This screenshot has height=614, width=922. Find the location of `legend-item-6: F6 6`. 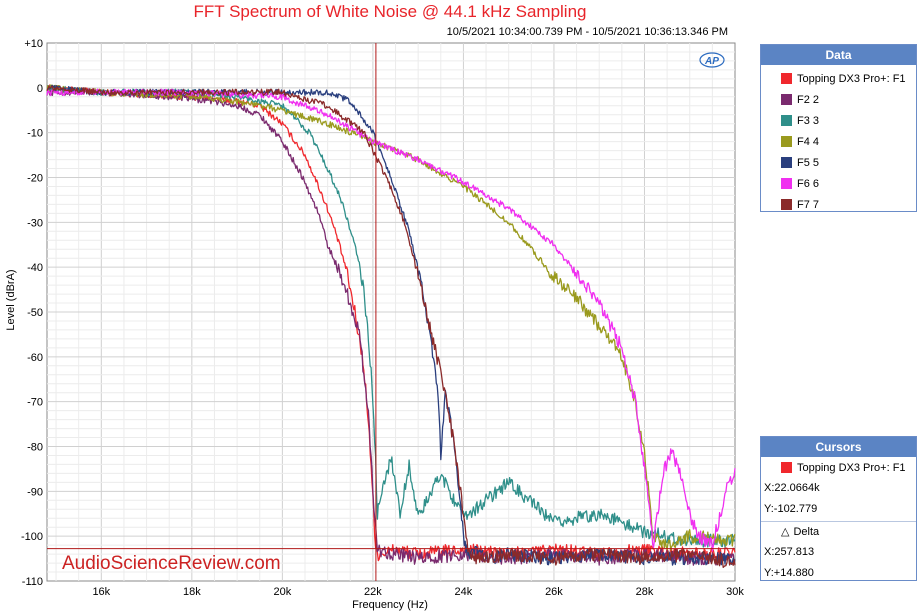

legend-item-6: F6 6 is located at coordinates (838, 183).